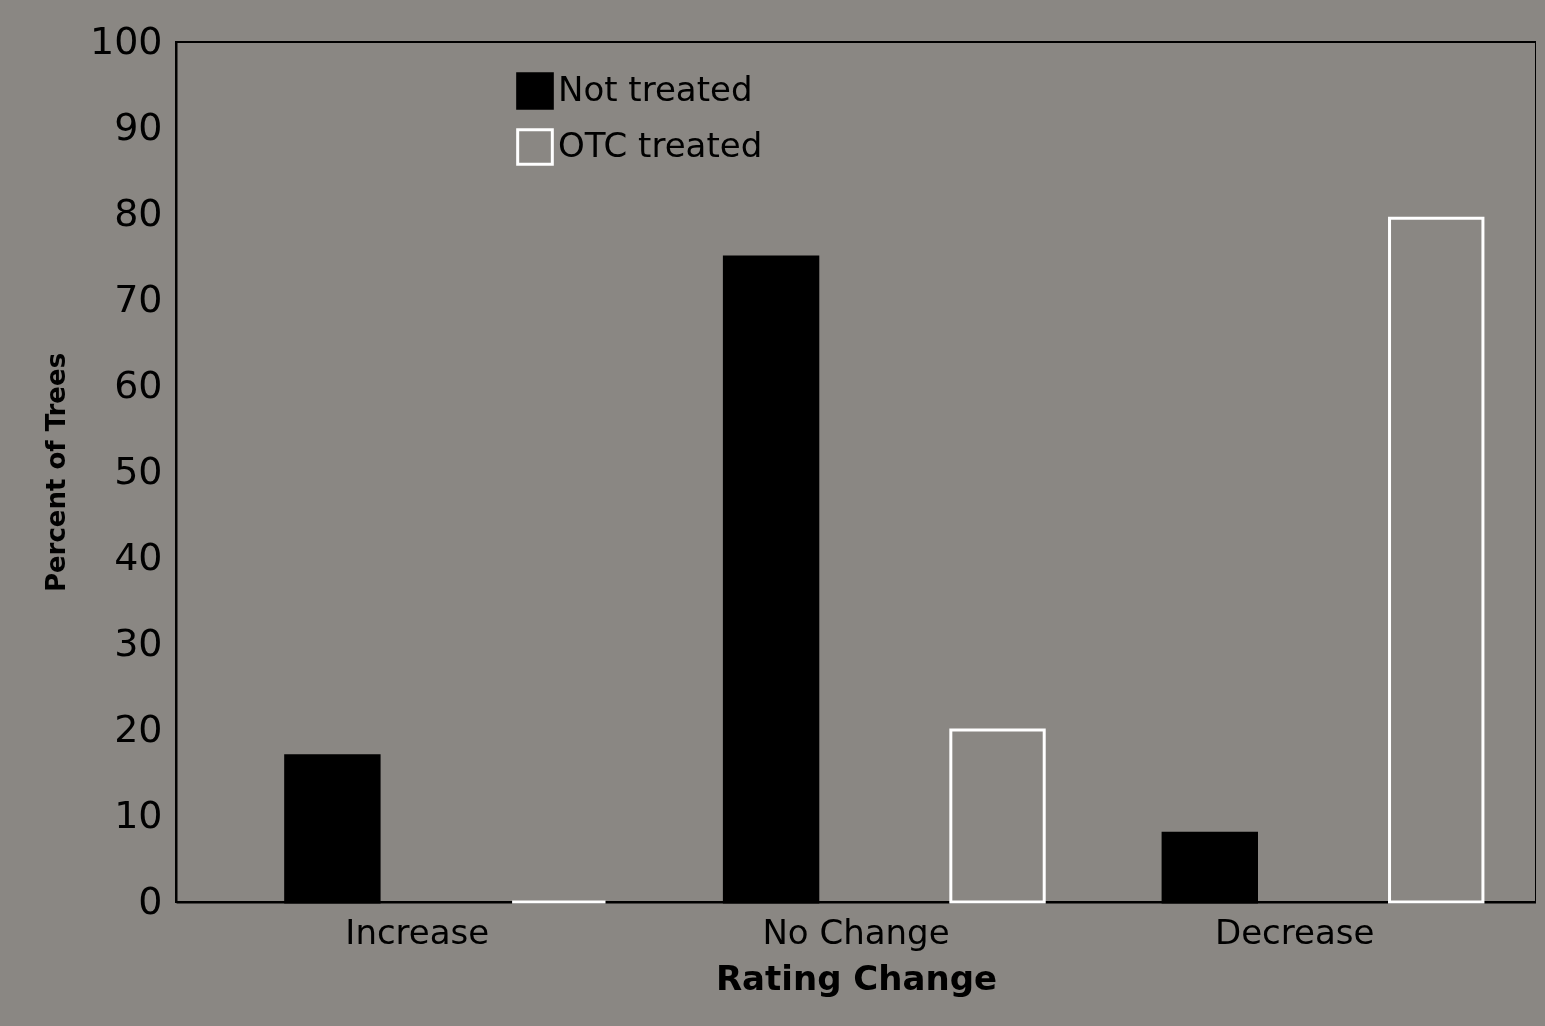 The image size is (1545, 1026). What do you see at coordinates (138, 470) in the screenshot?
I see `y-tick-label: 50` at bounding box center [138, 470].